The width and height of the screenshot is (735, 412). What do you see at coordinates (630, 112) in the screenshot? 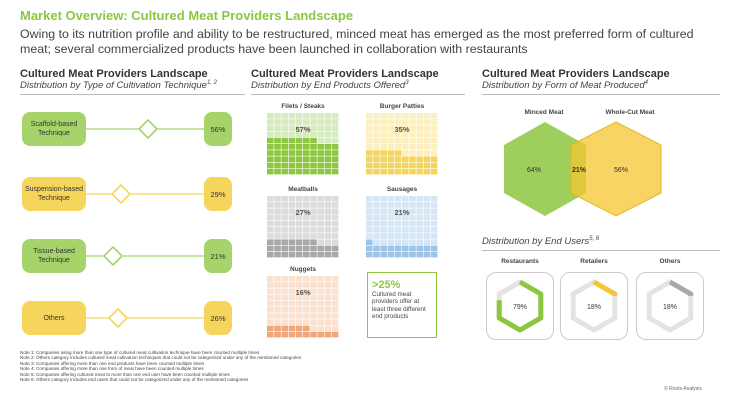
I see `whole-label: Whole-Cut Meat` at bounding box center [630, 112].